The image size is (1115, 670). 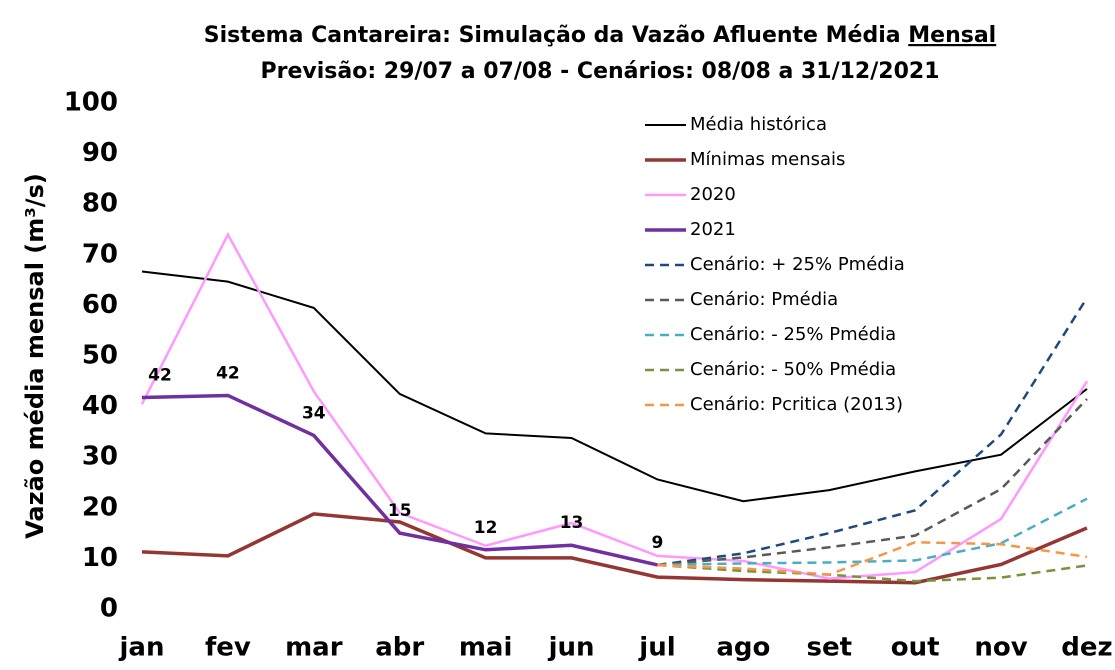 What do you see at coordinates (952, 35) in the screenshot?
I see `chart-title-underlined: Mensal` at bounding box center [952, 35].